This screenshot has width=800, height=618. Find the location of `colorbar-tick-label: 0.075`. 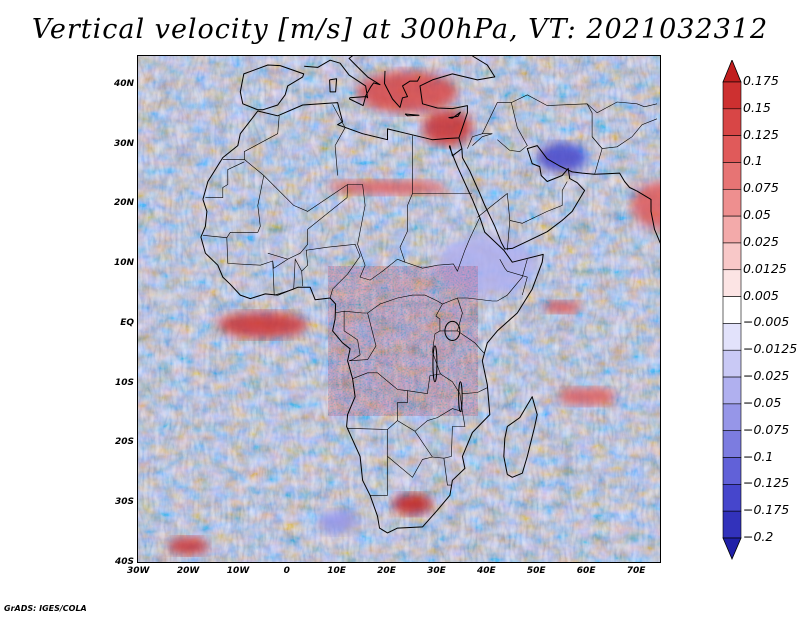

colorbar-tick-label: 0.075 is located at coordinates (761, 188).